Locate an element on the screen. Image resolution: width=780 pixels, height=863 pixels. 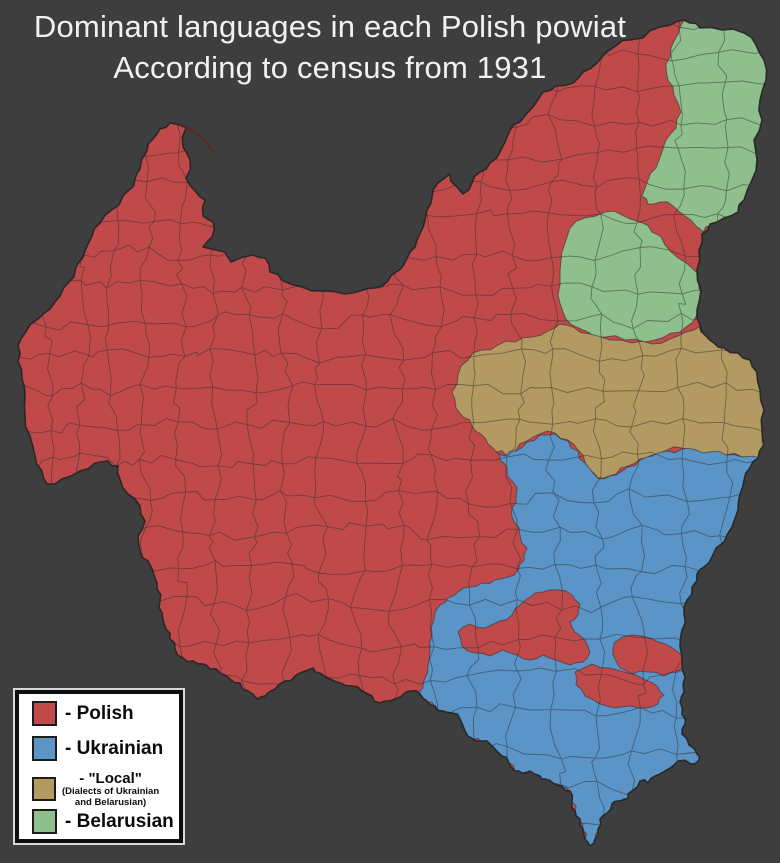
legend-note-line2: and Belarusian) is located at coordinates (110, 802).